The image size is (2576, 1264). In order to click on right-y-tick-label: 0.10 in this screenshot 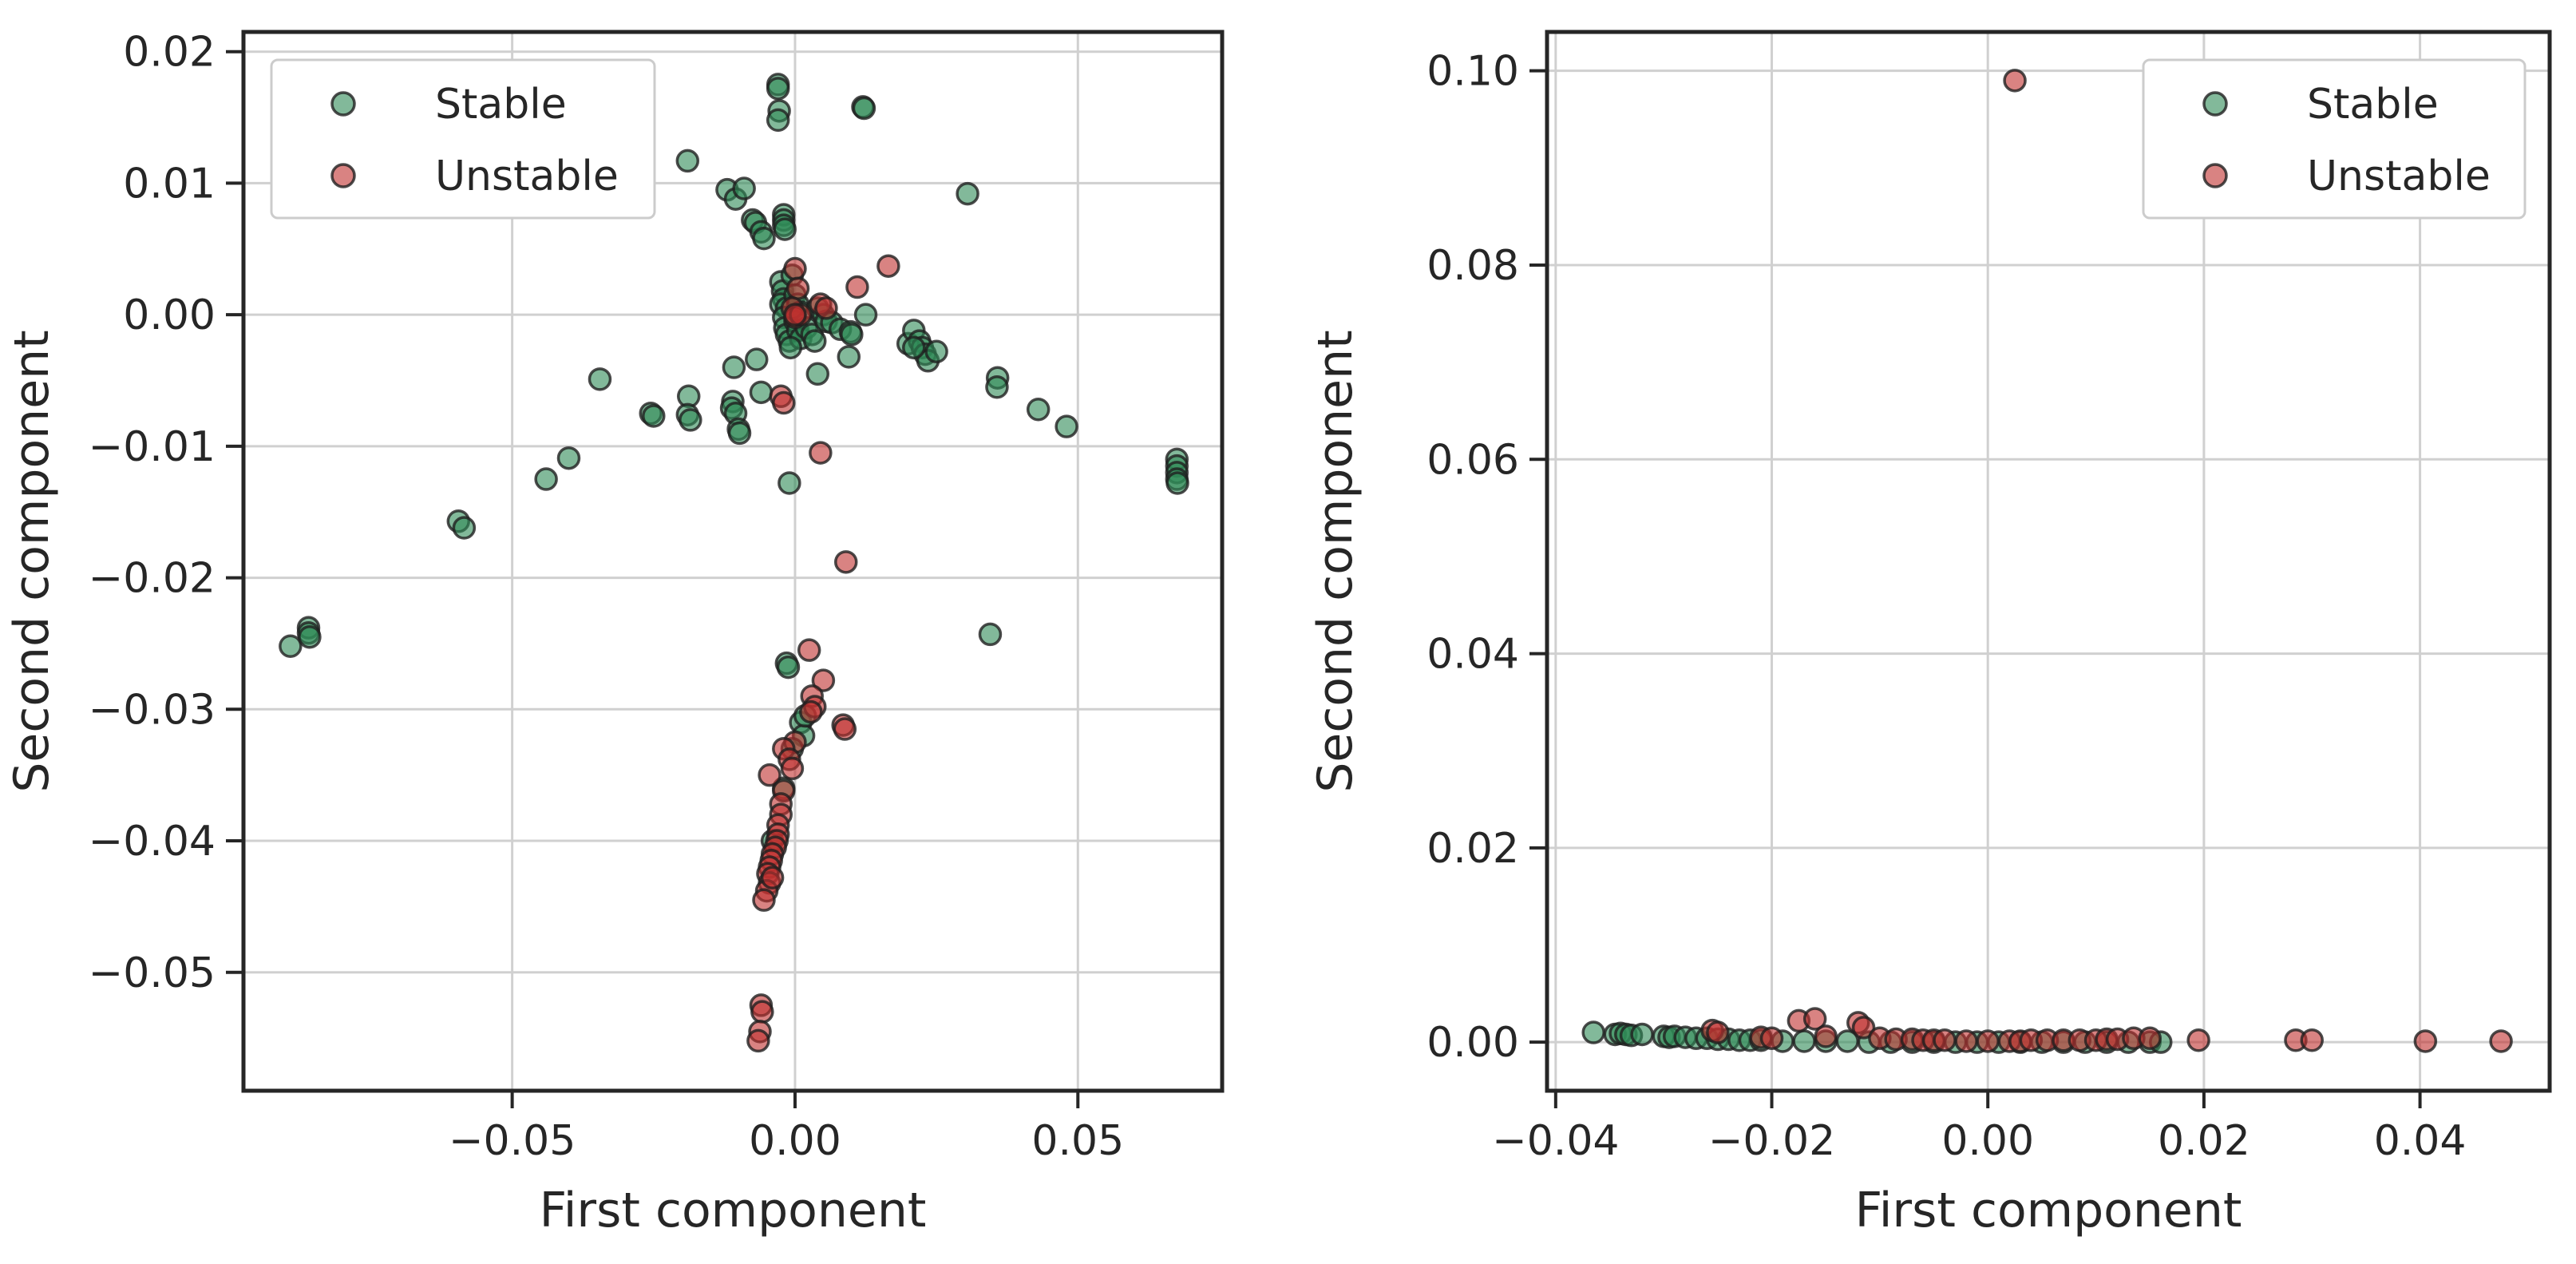, I will do `click(1472, 72)`.